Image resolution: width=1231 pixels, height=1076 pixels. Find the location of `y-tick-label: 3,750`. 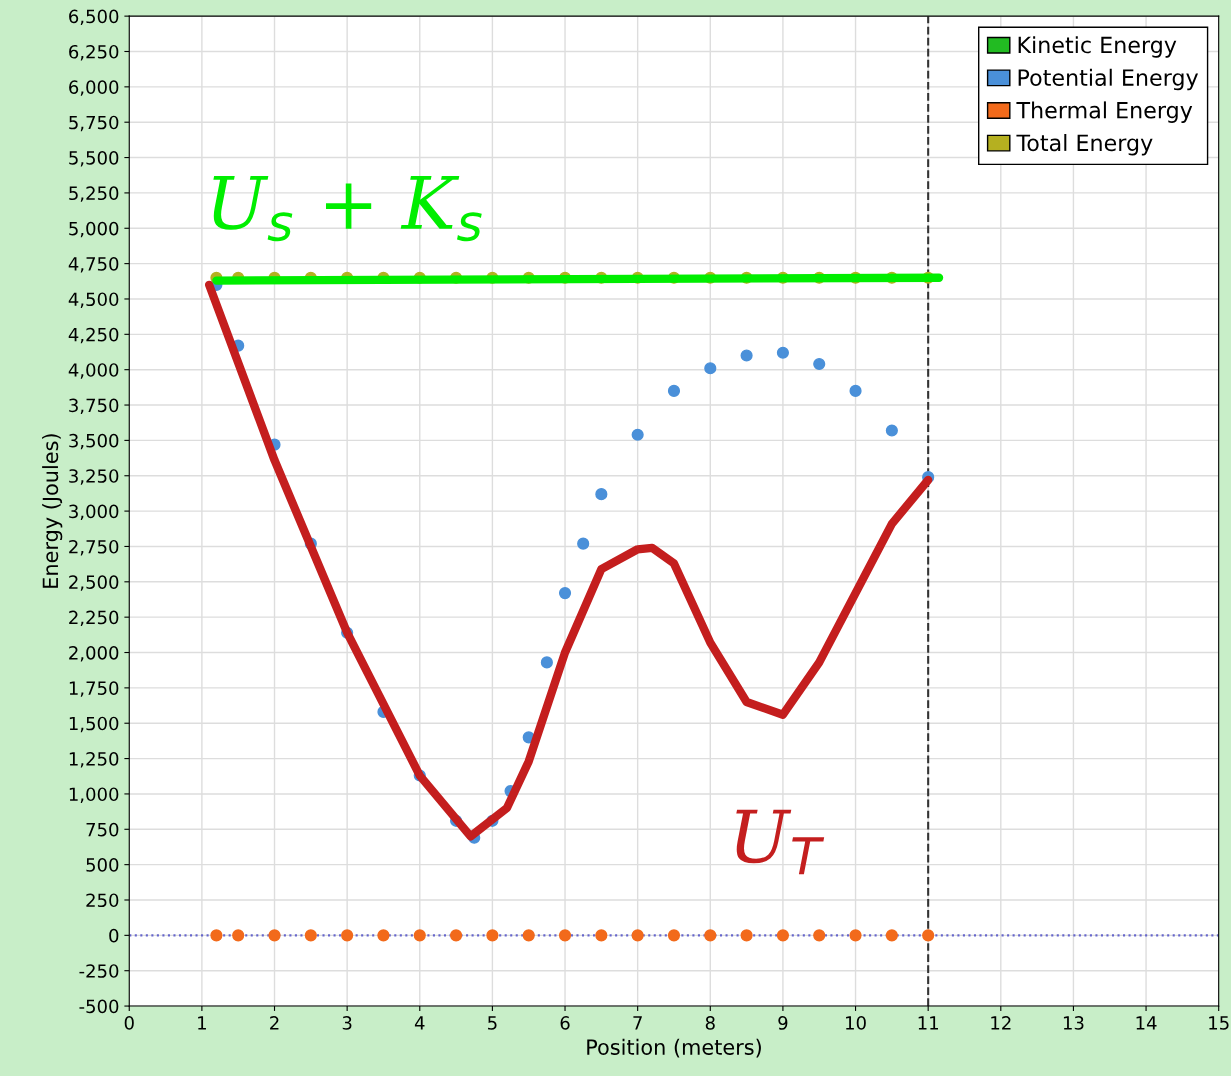

y-tick-label: 3,750 is located at coordinates (94, 406).